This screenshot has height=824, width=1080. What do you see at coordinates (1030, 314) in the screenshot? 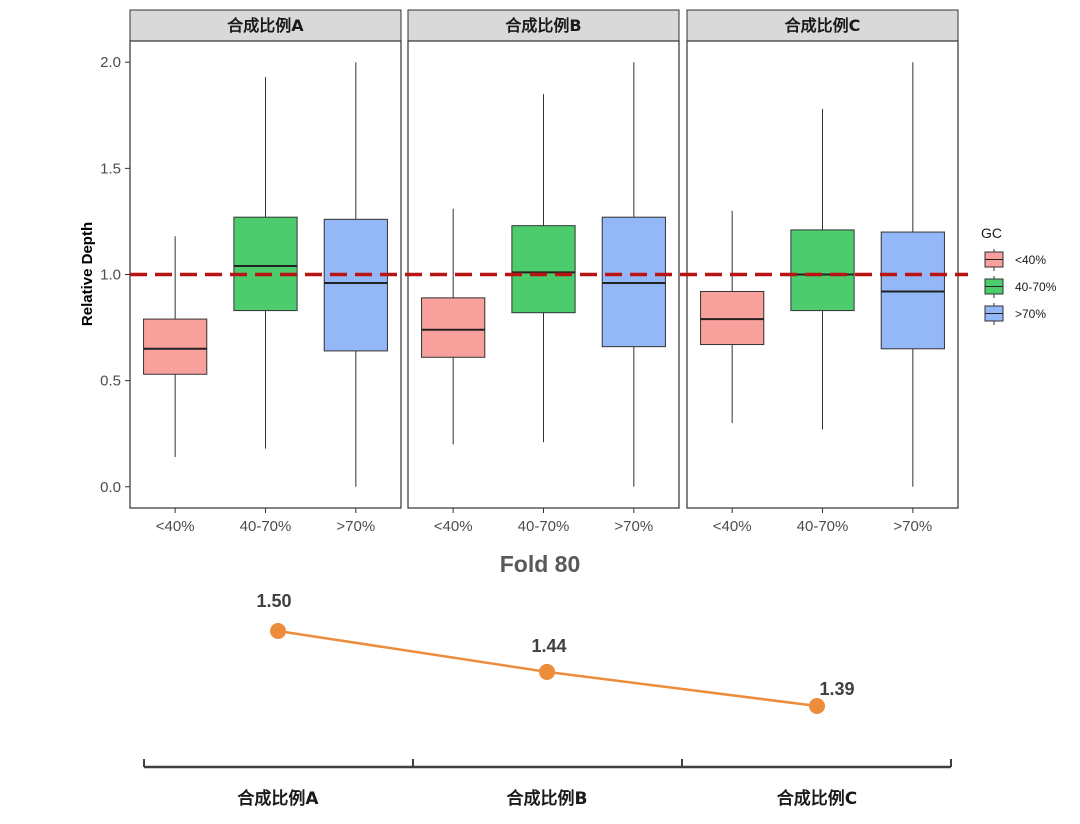
I see `legend-label: >70%` at bounding box center [1030, 314].